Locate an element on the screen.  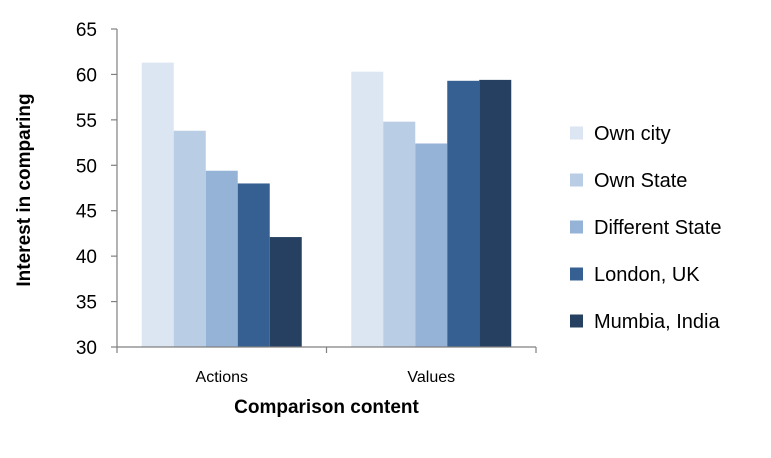
y-tick-label: 55 is located at coordinates (86, 121).